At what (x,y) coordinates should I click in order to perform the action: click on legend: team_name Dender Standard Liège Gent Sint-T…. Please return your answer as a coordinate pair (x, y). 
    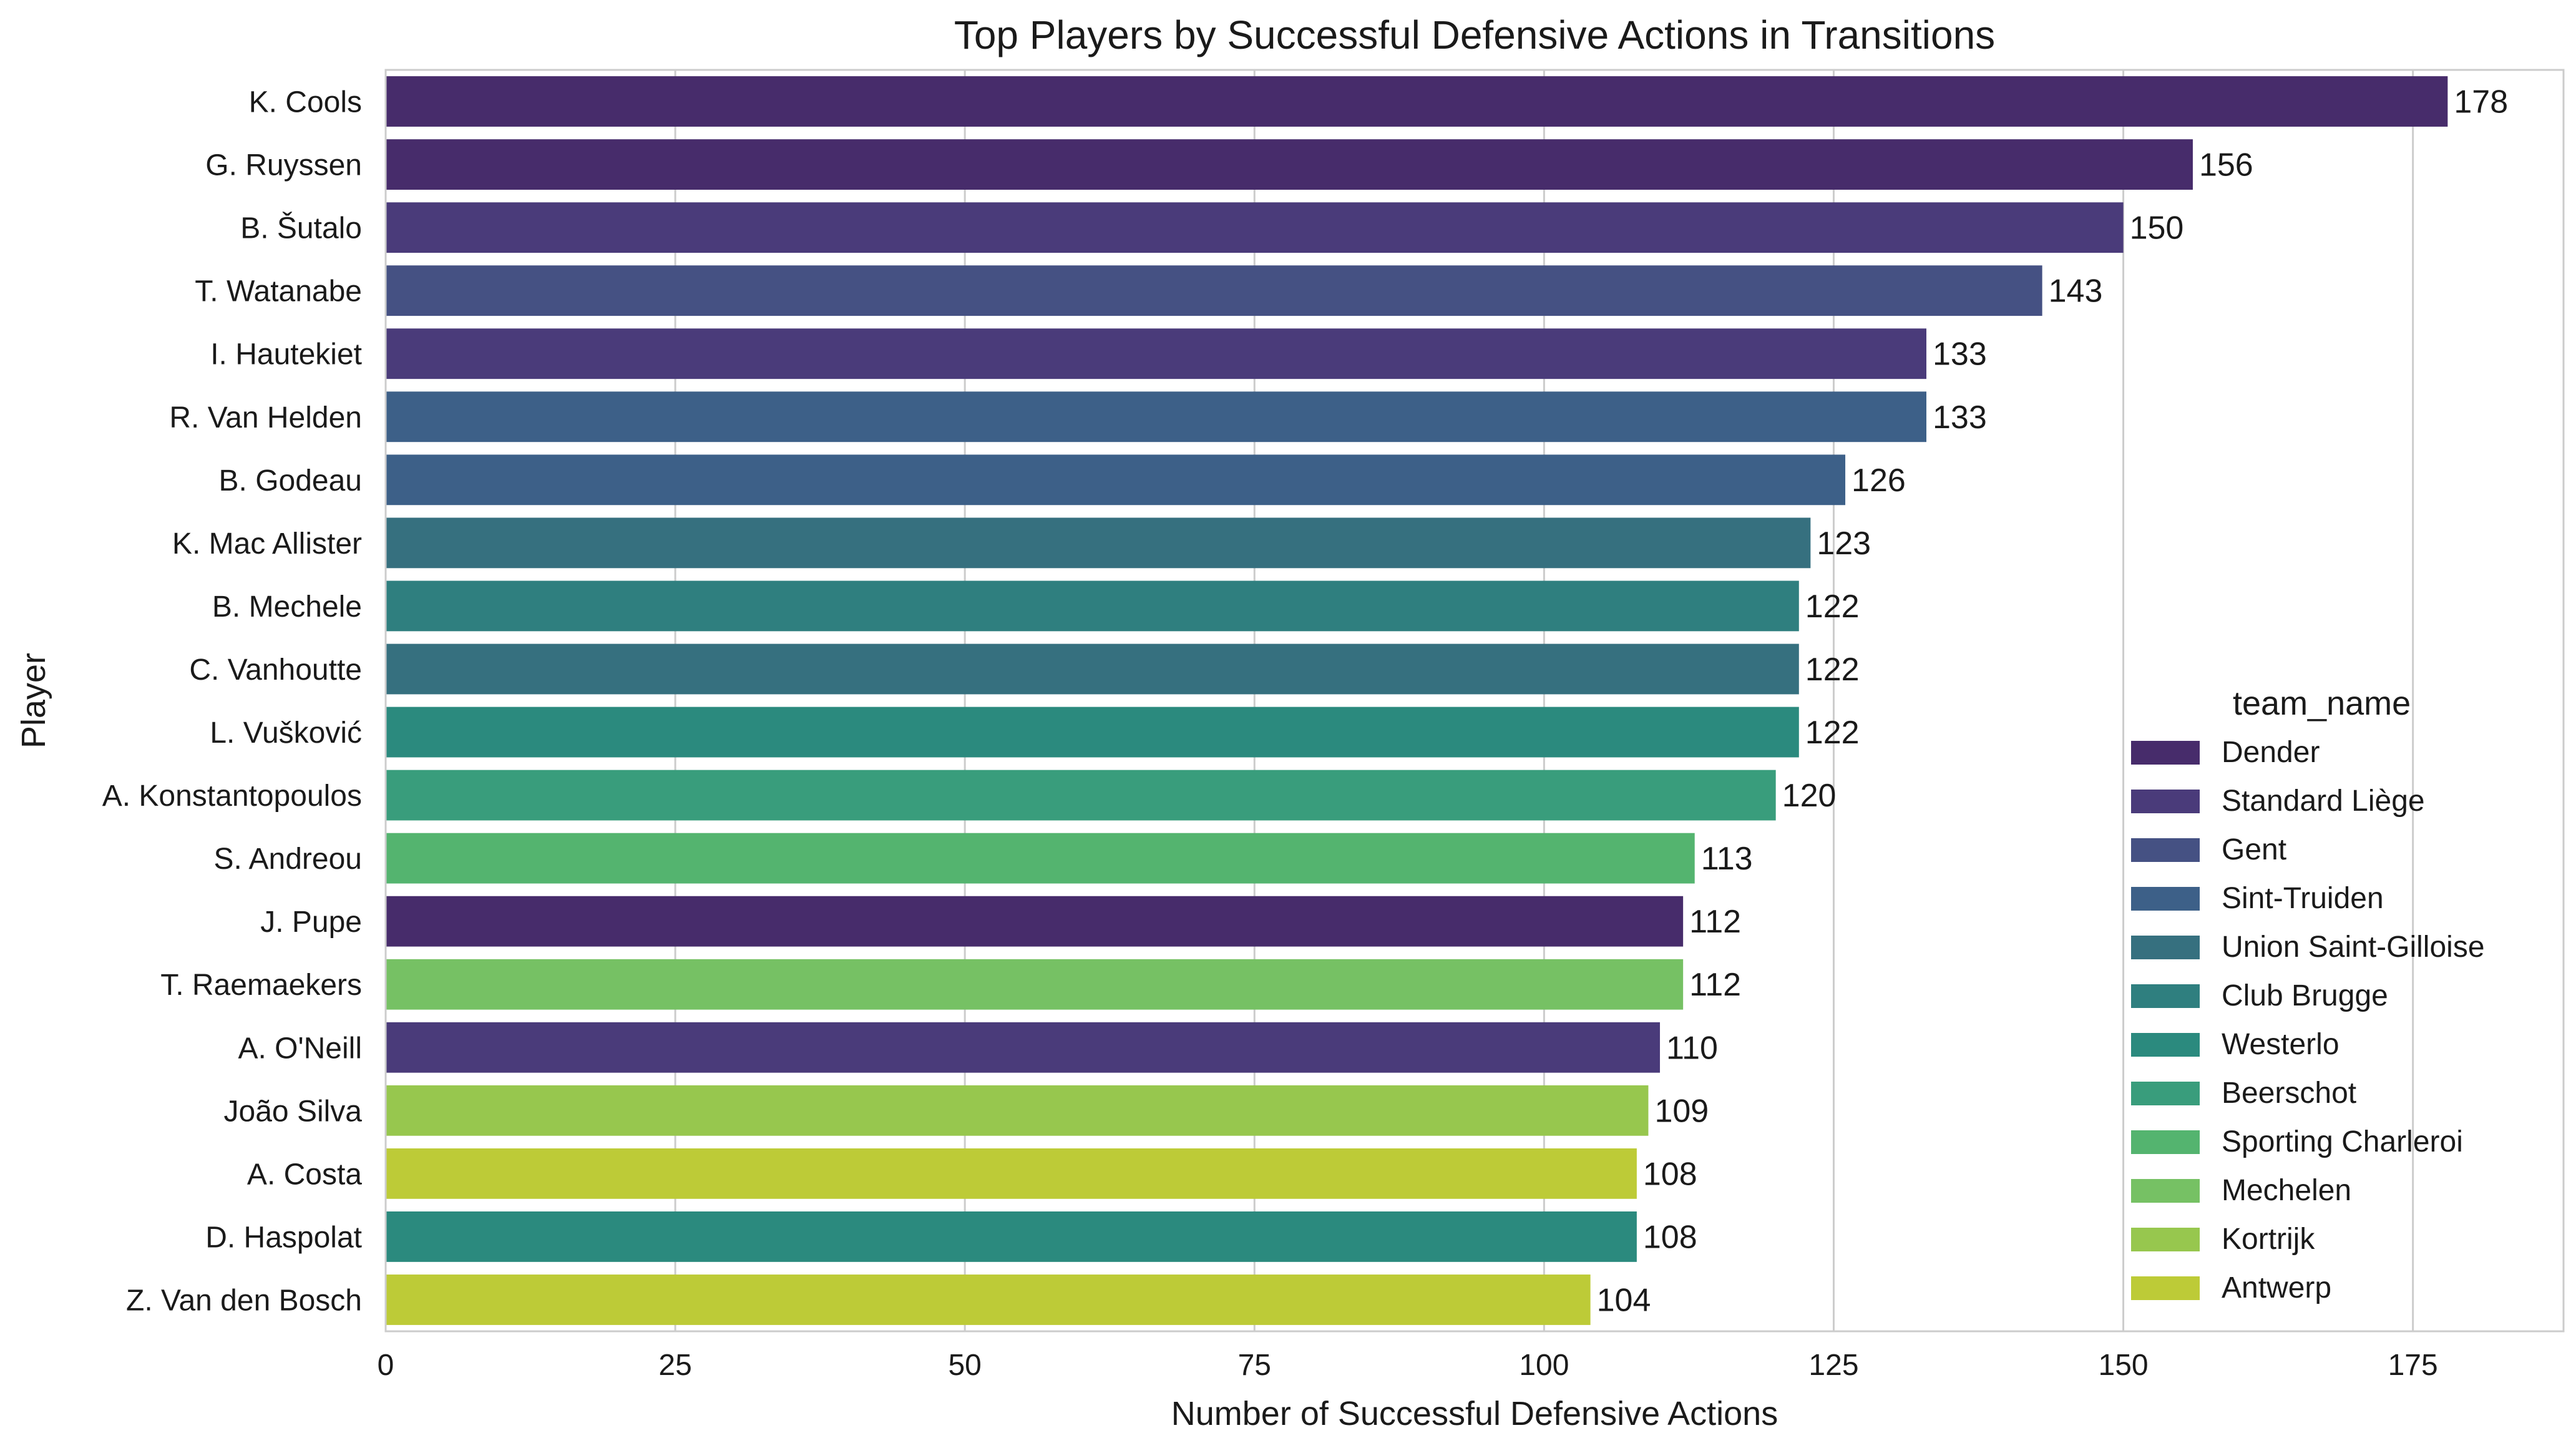
    Looking at the image, I should click on (2308, 994).